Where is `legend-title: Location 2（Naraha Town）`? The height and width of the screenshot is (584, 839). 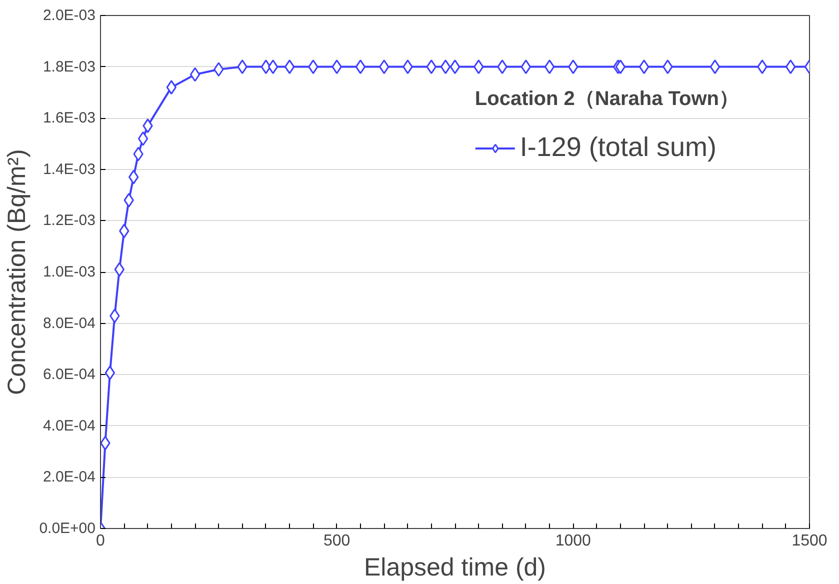
legend-title: Location 2（Naraha Town） is located at coordinates (606, 99).